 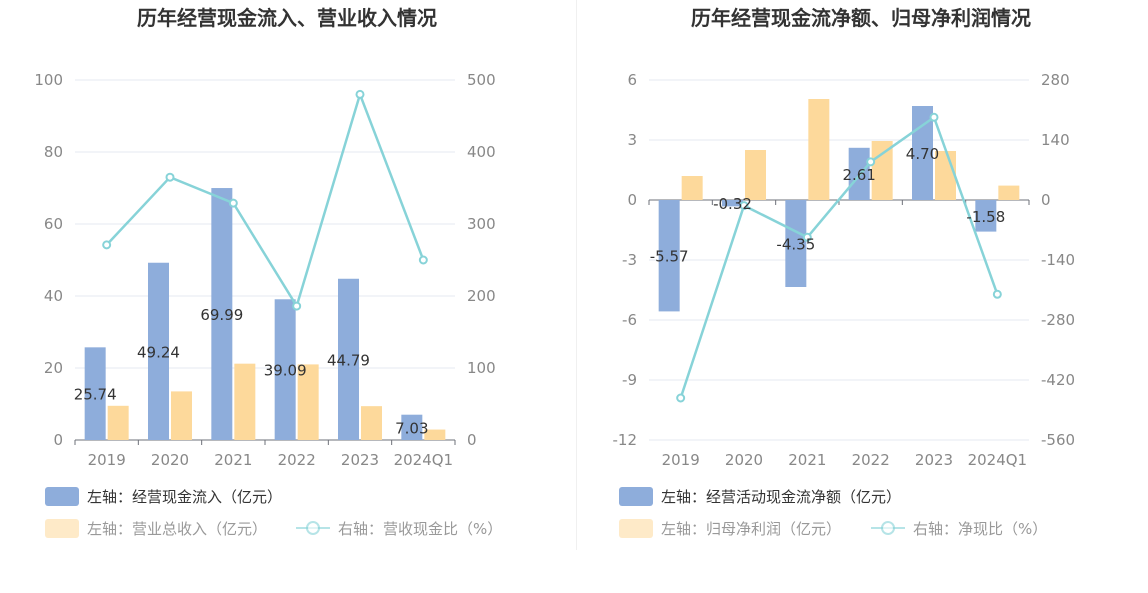 What do you see at coordinates (781, 497) in the screenshot?
I see `legend-label-primary: 左轴：经营活动现金流净额（亿元）` at bounding box center [781, 497].